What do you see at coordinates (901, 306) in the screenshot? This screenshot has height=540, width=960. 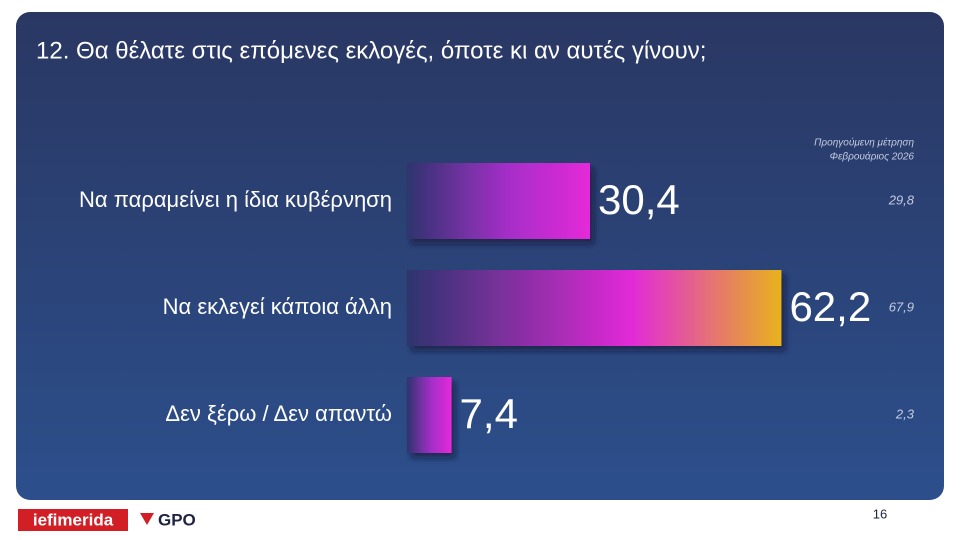 I see `previous-value-label: 67,9` at bounding box center [901, 306].